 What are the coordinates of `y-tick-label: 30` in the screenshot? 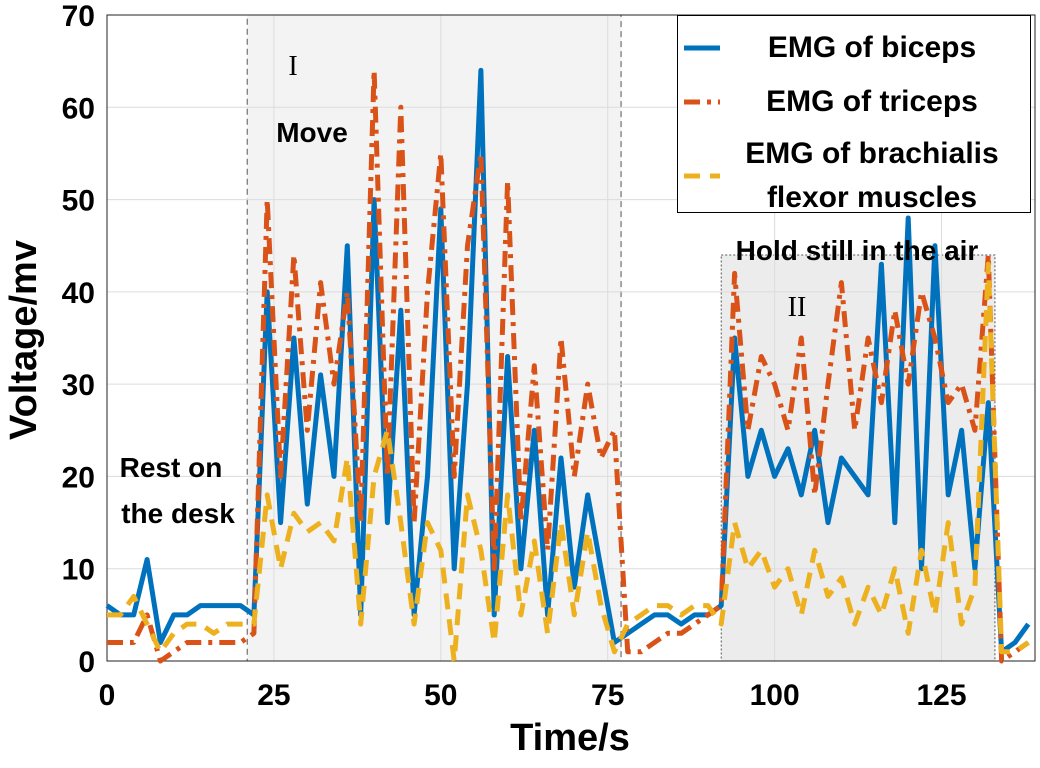 It's located at (78, 385).